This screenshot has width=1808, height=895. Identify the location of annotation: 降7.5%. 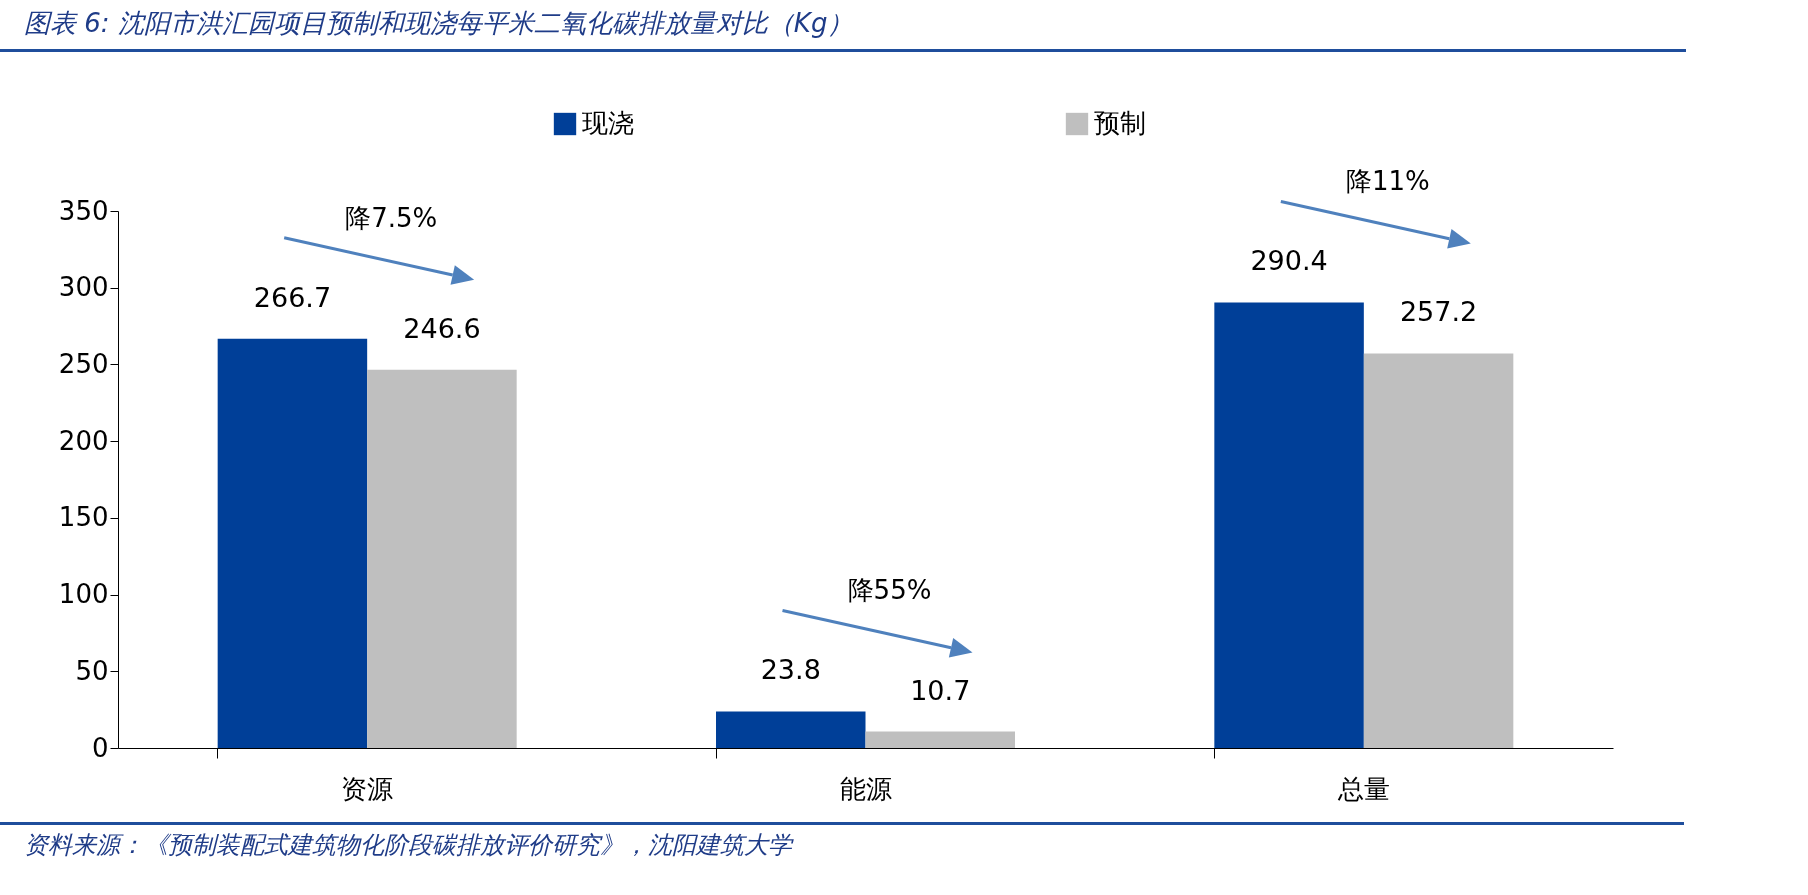
(391, 217).